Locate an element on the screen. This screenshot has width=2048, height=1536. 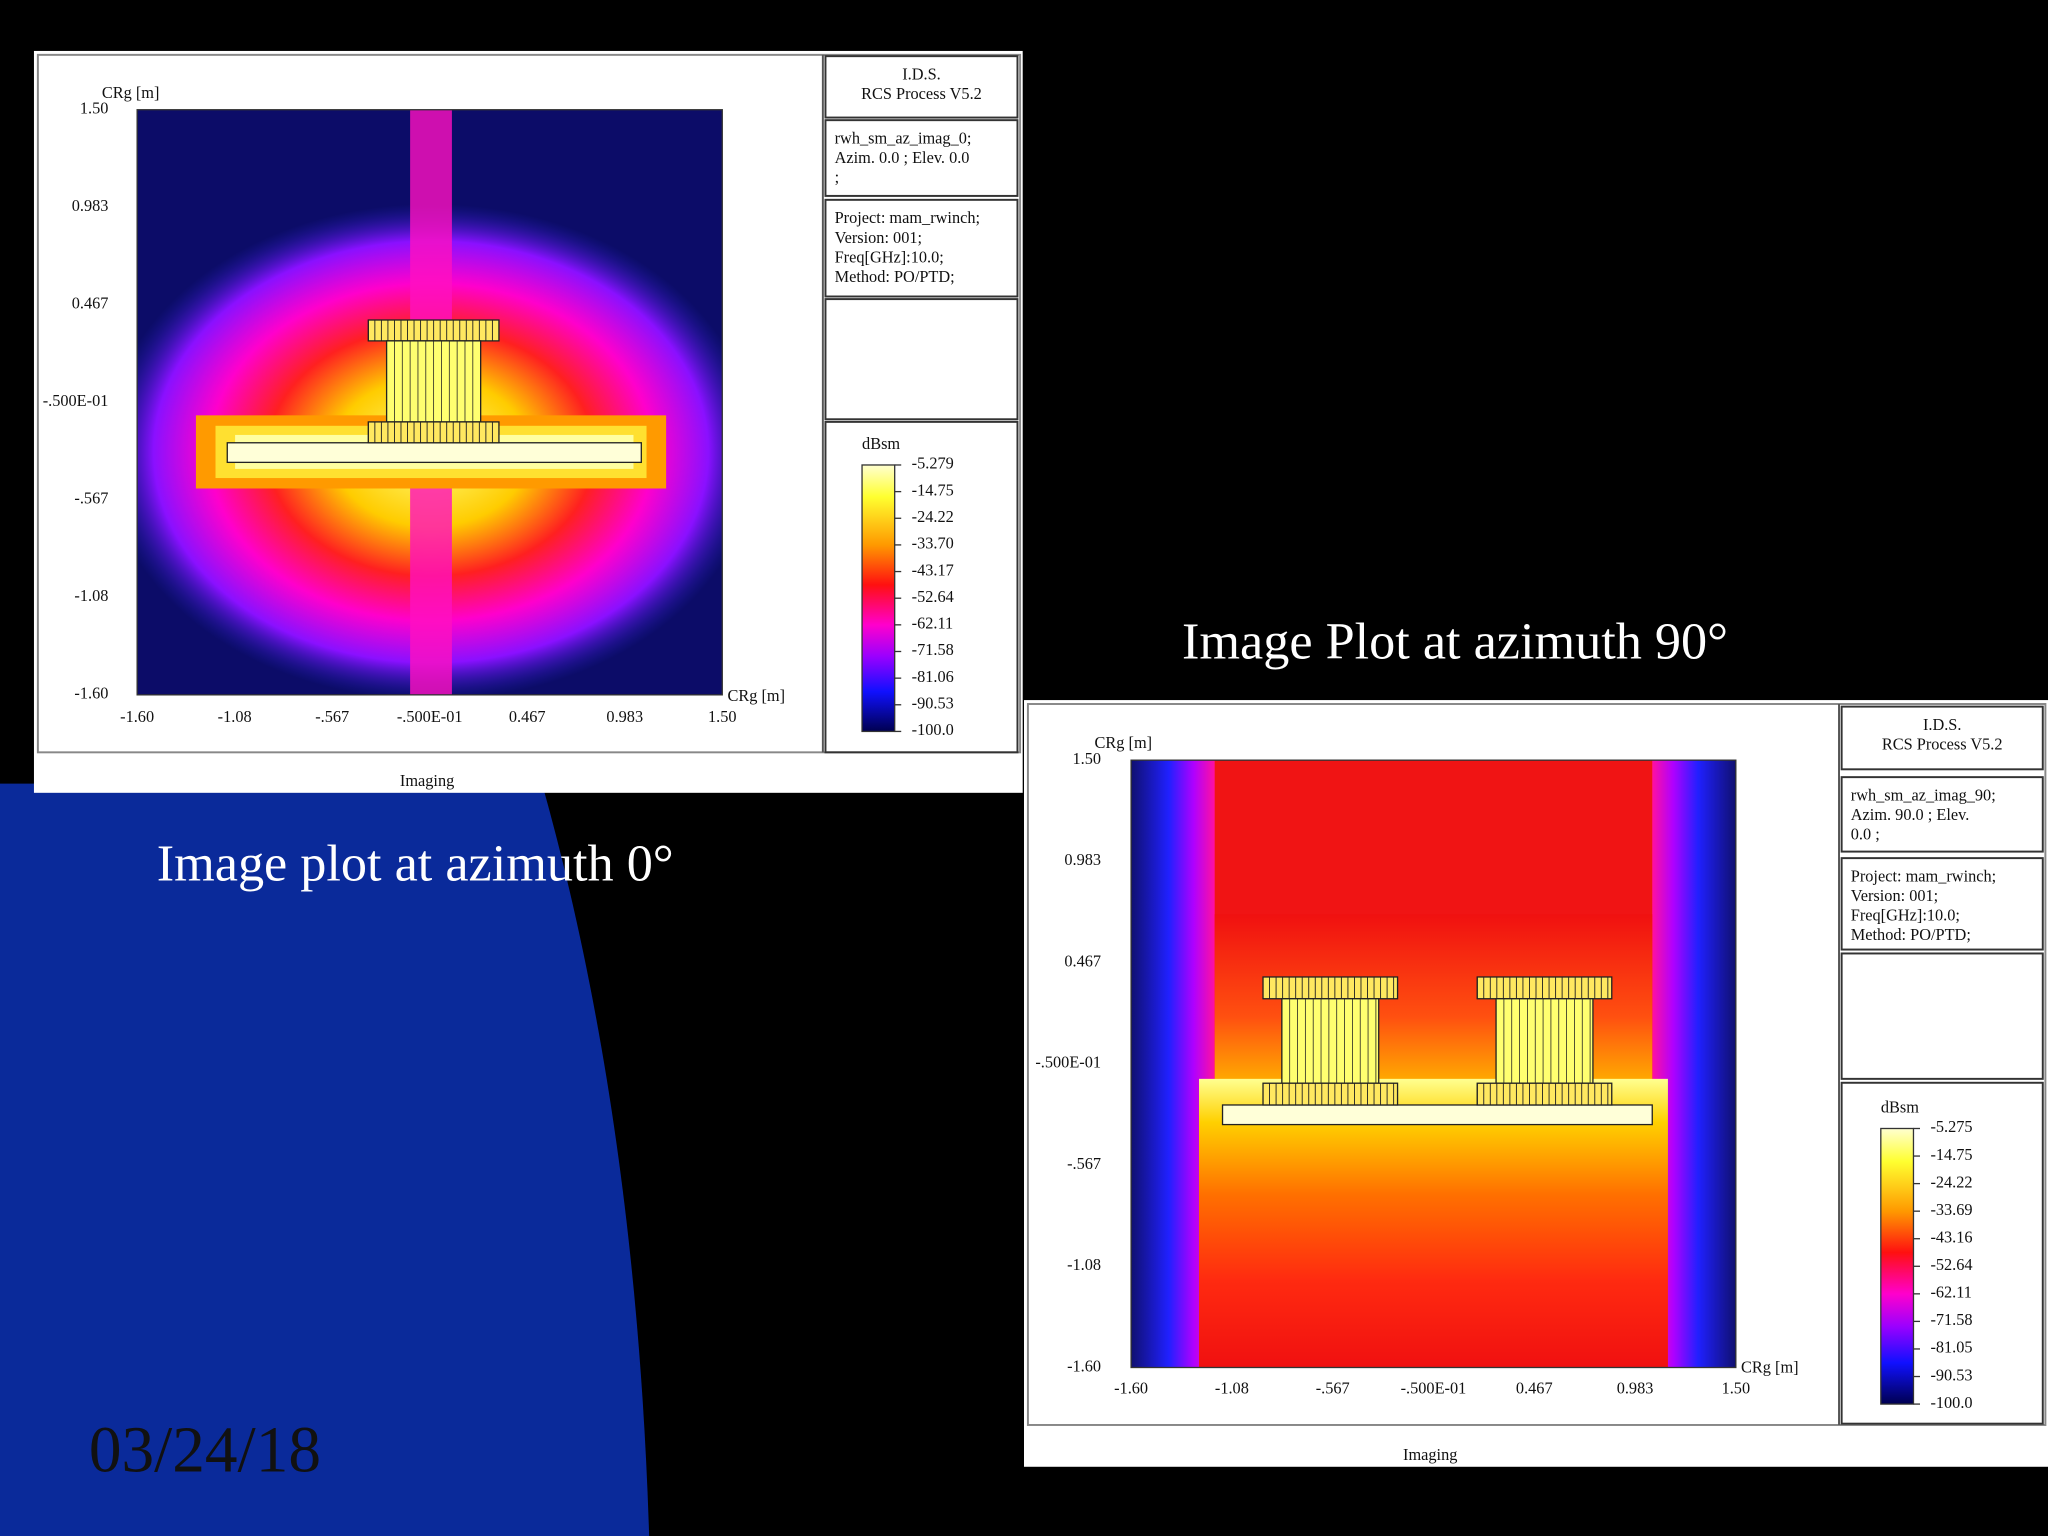
info-case: ; is located at coordinates (837, 177).